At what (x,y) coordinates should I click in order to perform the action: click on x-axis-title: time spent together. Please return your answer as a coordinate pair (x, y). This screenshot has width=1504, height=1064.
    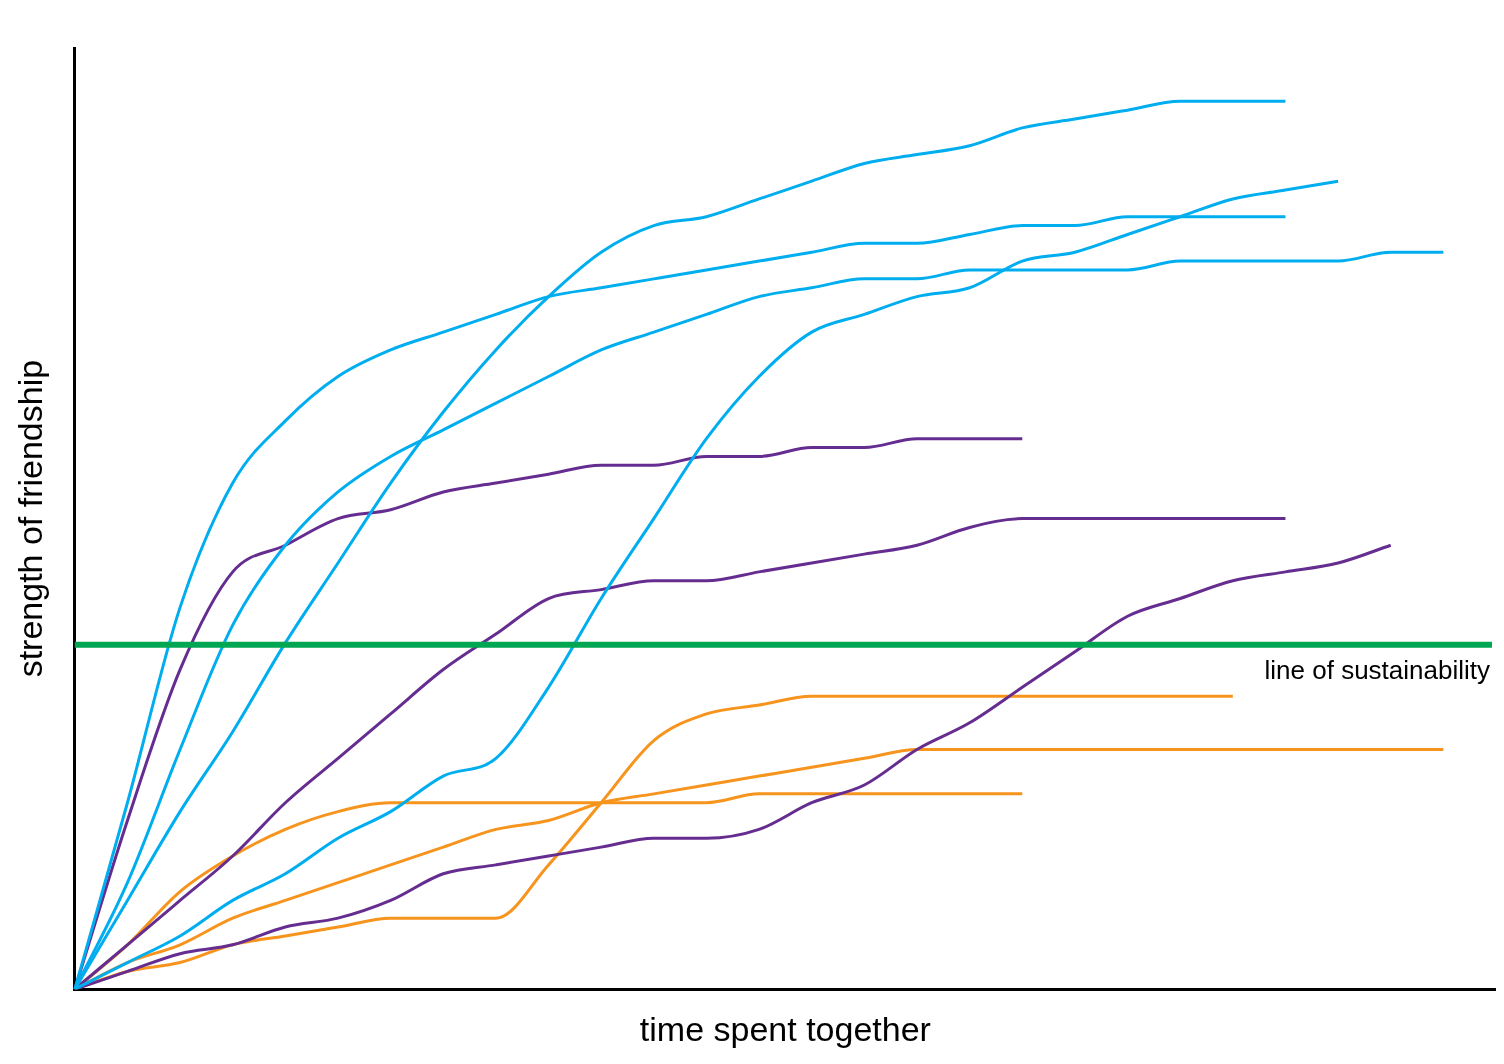
    Looking at the image, I should click on (785, 1028).